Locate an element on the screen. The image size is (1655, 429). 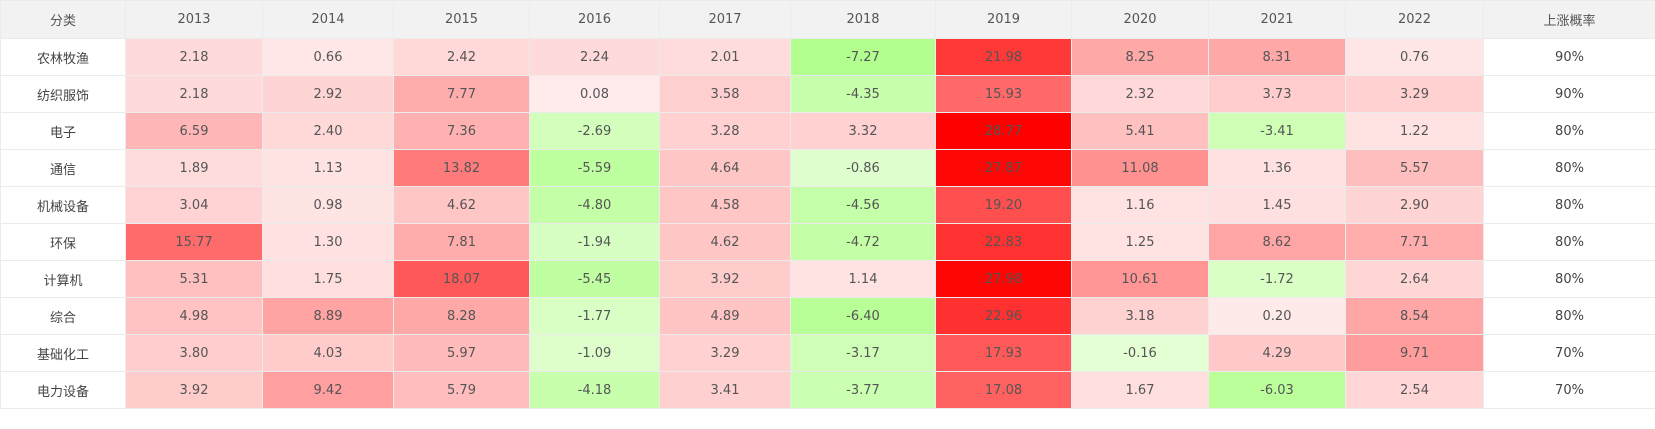
heat-cell: 4.98 is located at coordinates (194, 316).